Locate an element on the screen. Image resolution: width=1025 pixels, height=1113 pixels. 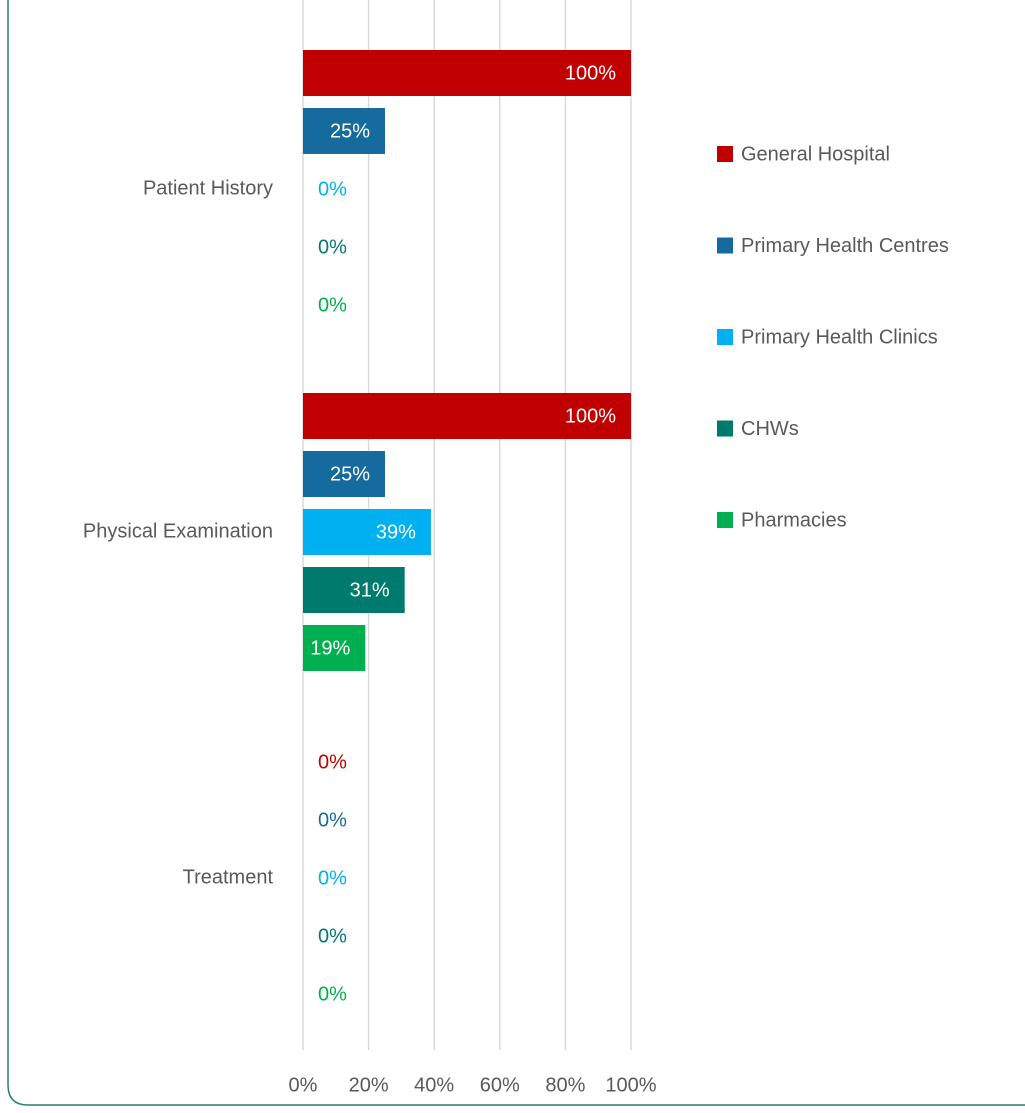
legend-label: Primary Health Clinics is located at coordinates (839, 337).